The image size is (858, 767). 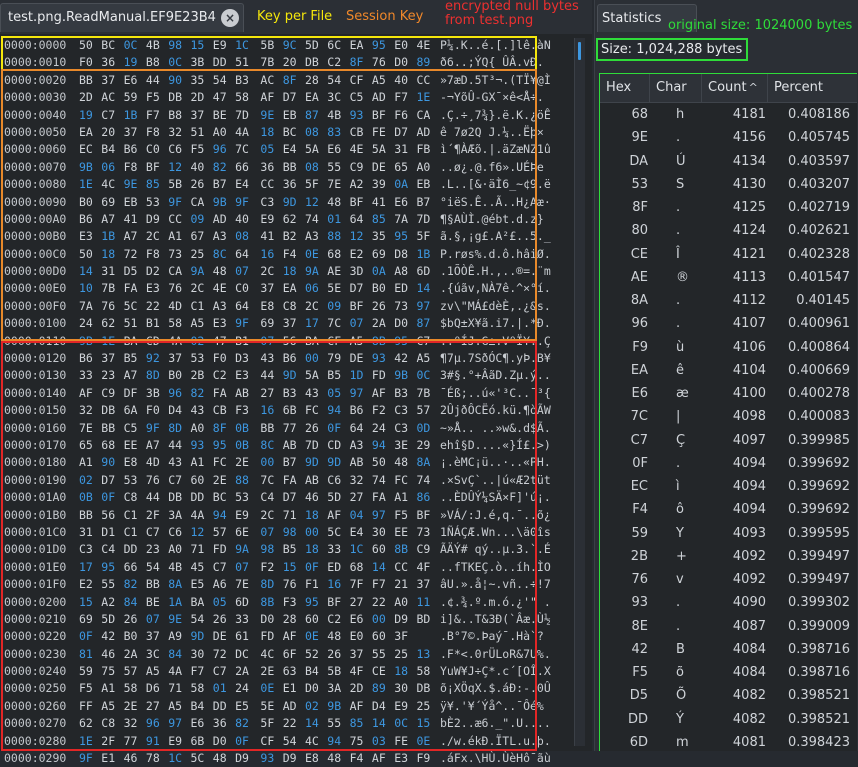 What do you see at coordinates (175, 271) in the screenshot?
I see `hex-byte: CA` at bounding box center [175, 271].